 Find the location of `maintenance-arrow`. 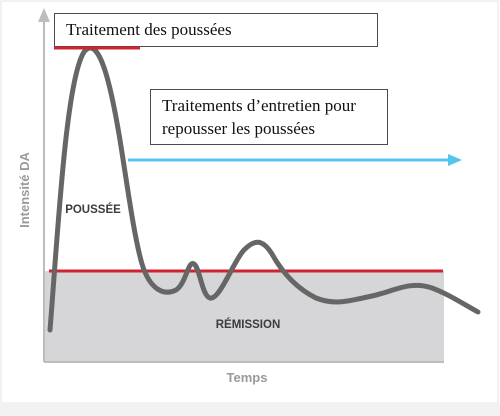

maintenance-arrow is located at coordinates (295, 160).